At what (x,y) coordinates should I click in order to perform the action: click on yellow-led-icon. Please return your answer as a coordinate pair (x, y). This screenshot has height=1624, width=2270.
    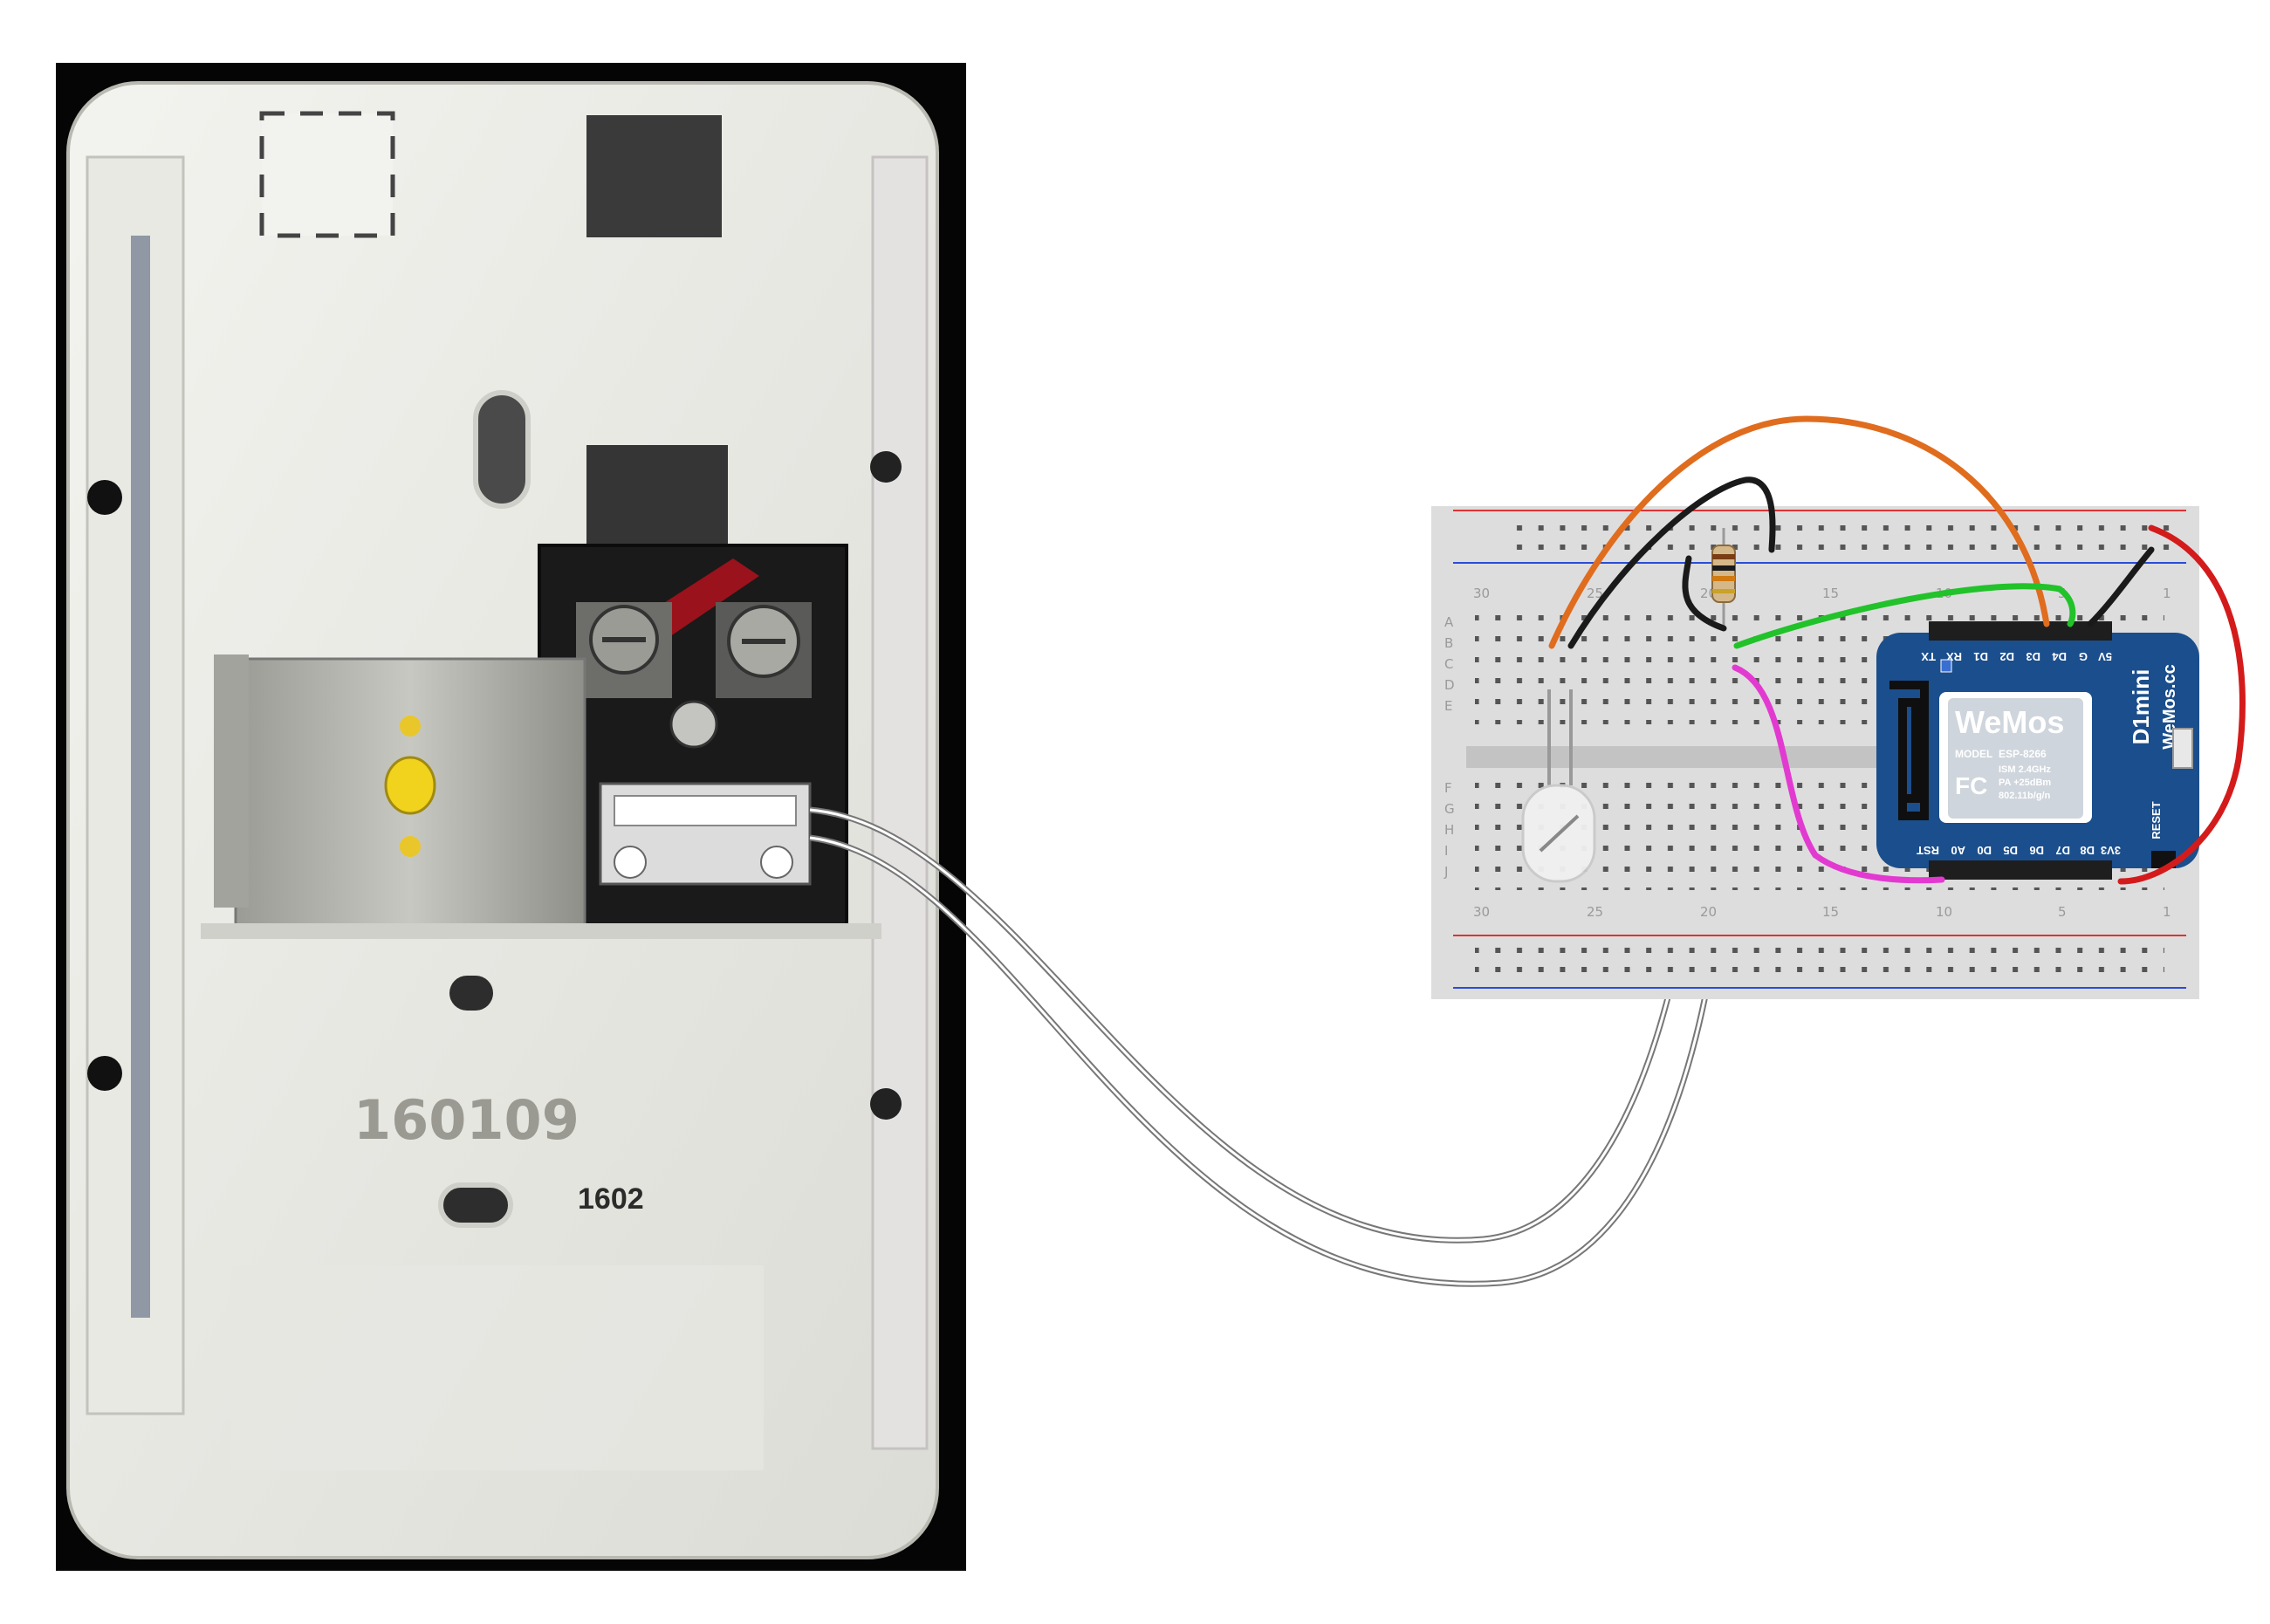
    Looking at the image, I should click on (410, 785).